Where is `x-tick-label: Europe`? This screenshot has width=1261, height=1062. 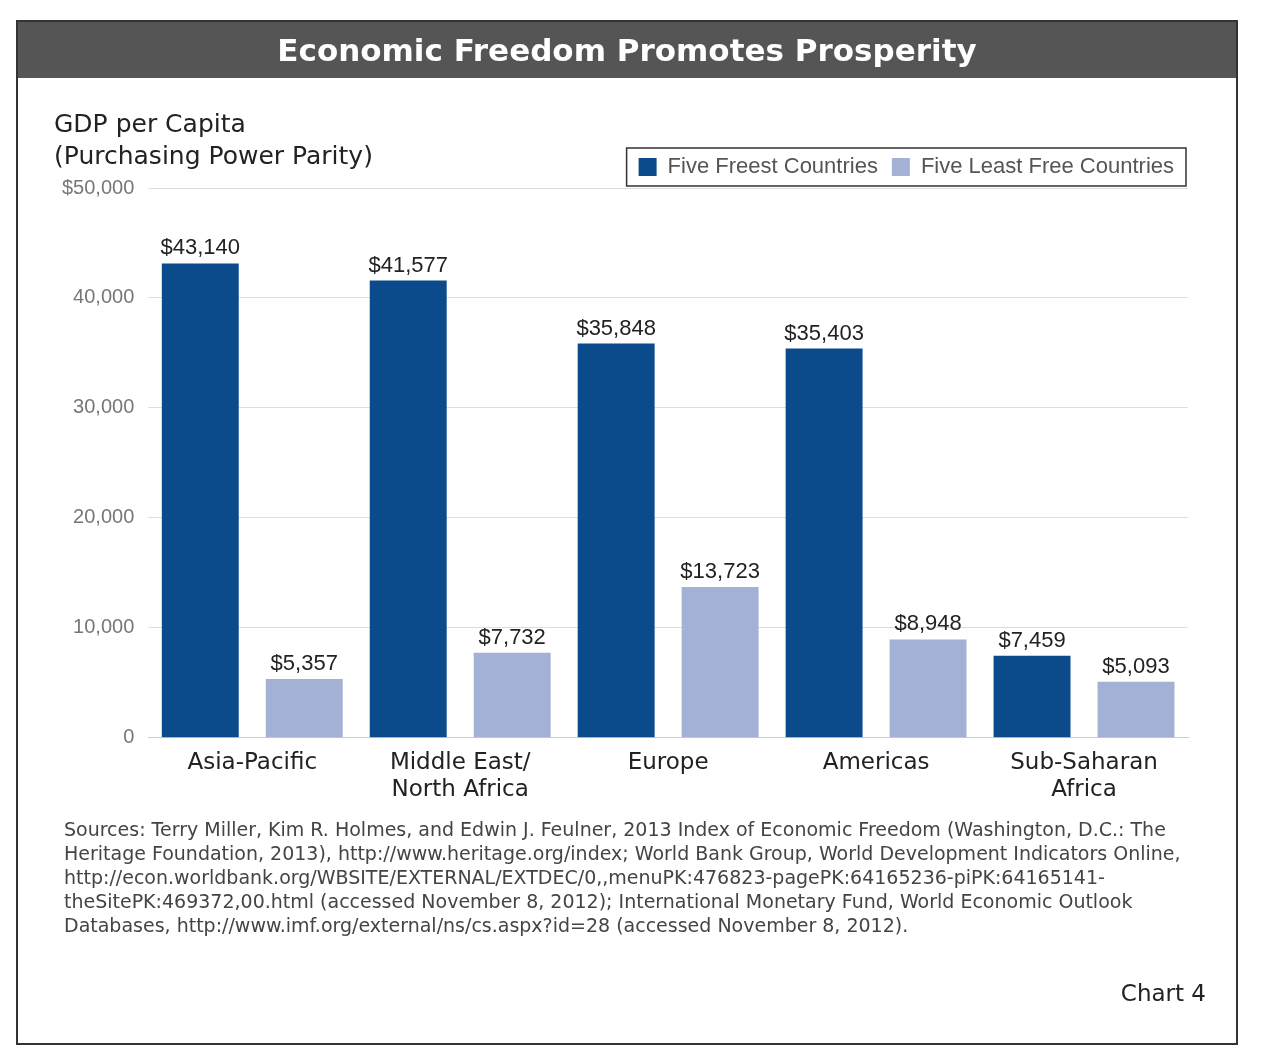
x-tick-label: Europe is located at coordinates (668, 760).